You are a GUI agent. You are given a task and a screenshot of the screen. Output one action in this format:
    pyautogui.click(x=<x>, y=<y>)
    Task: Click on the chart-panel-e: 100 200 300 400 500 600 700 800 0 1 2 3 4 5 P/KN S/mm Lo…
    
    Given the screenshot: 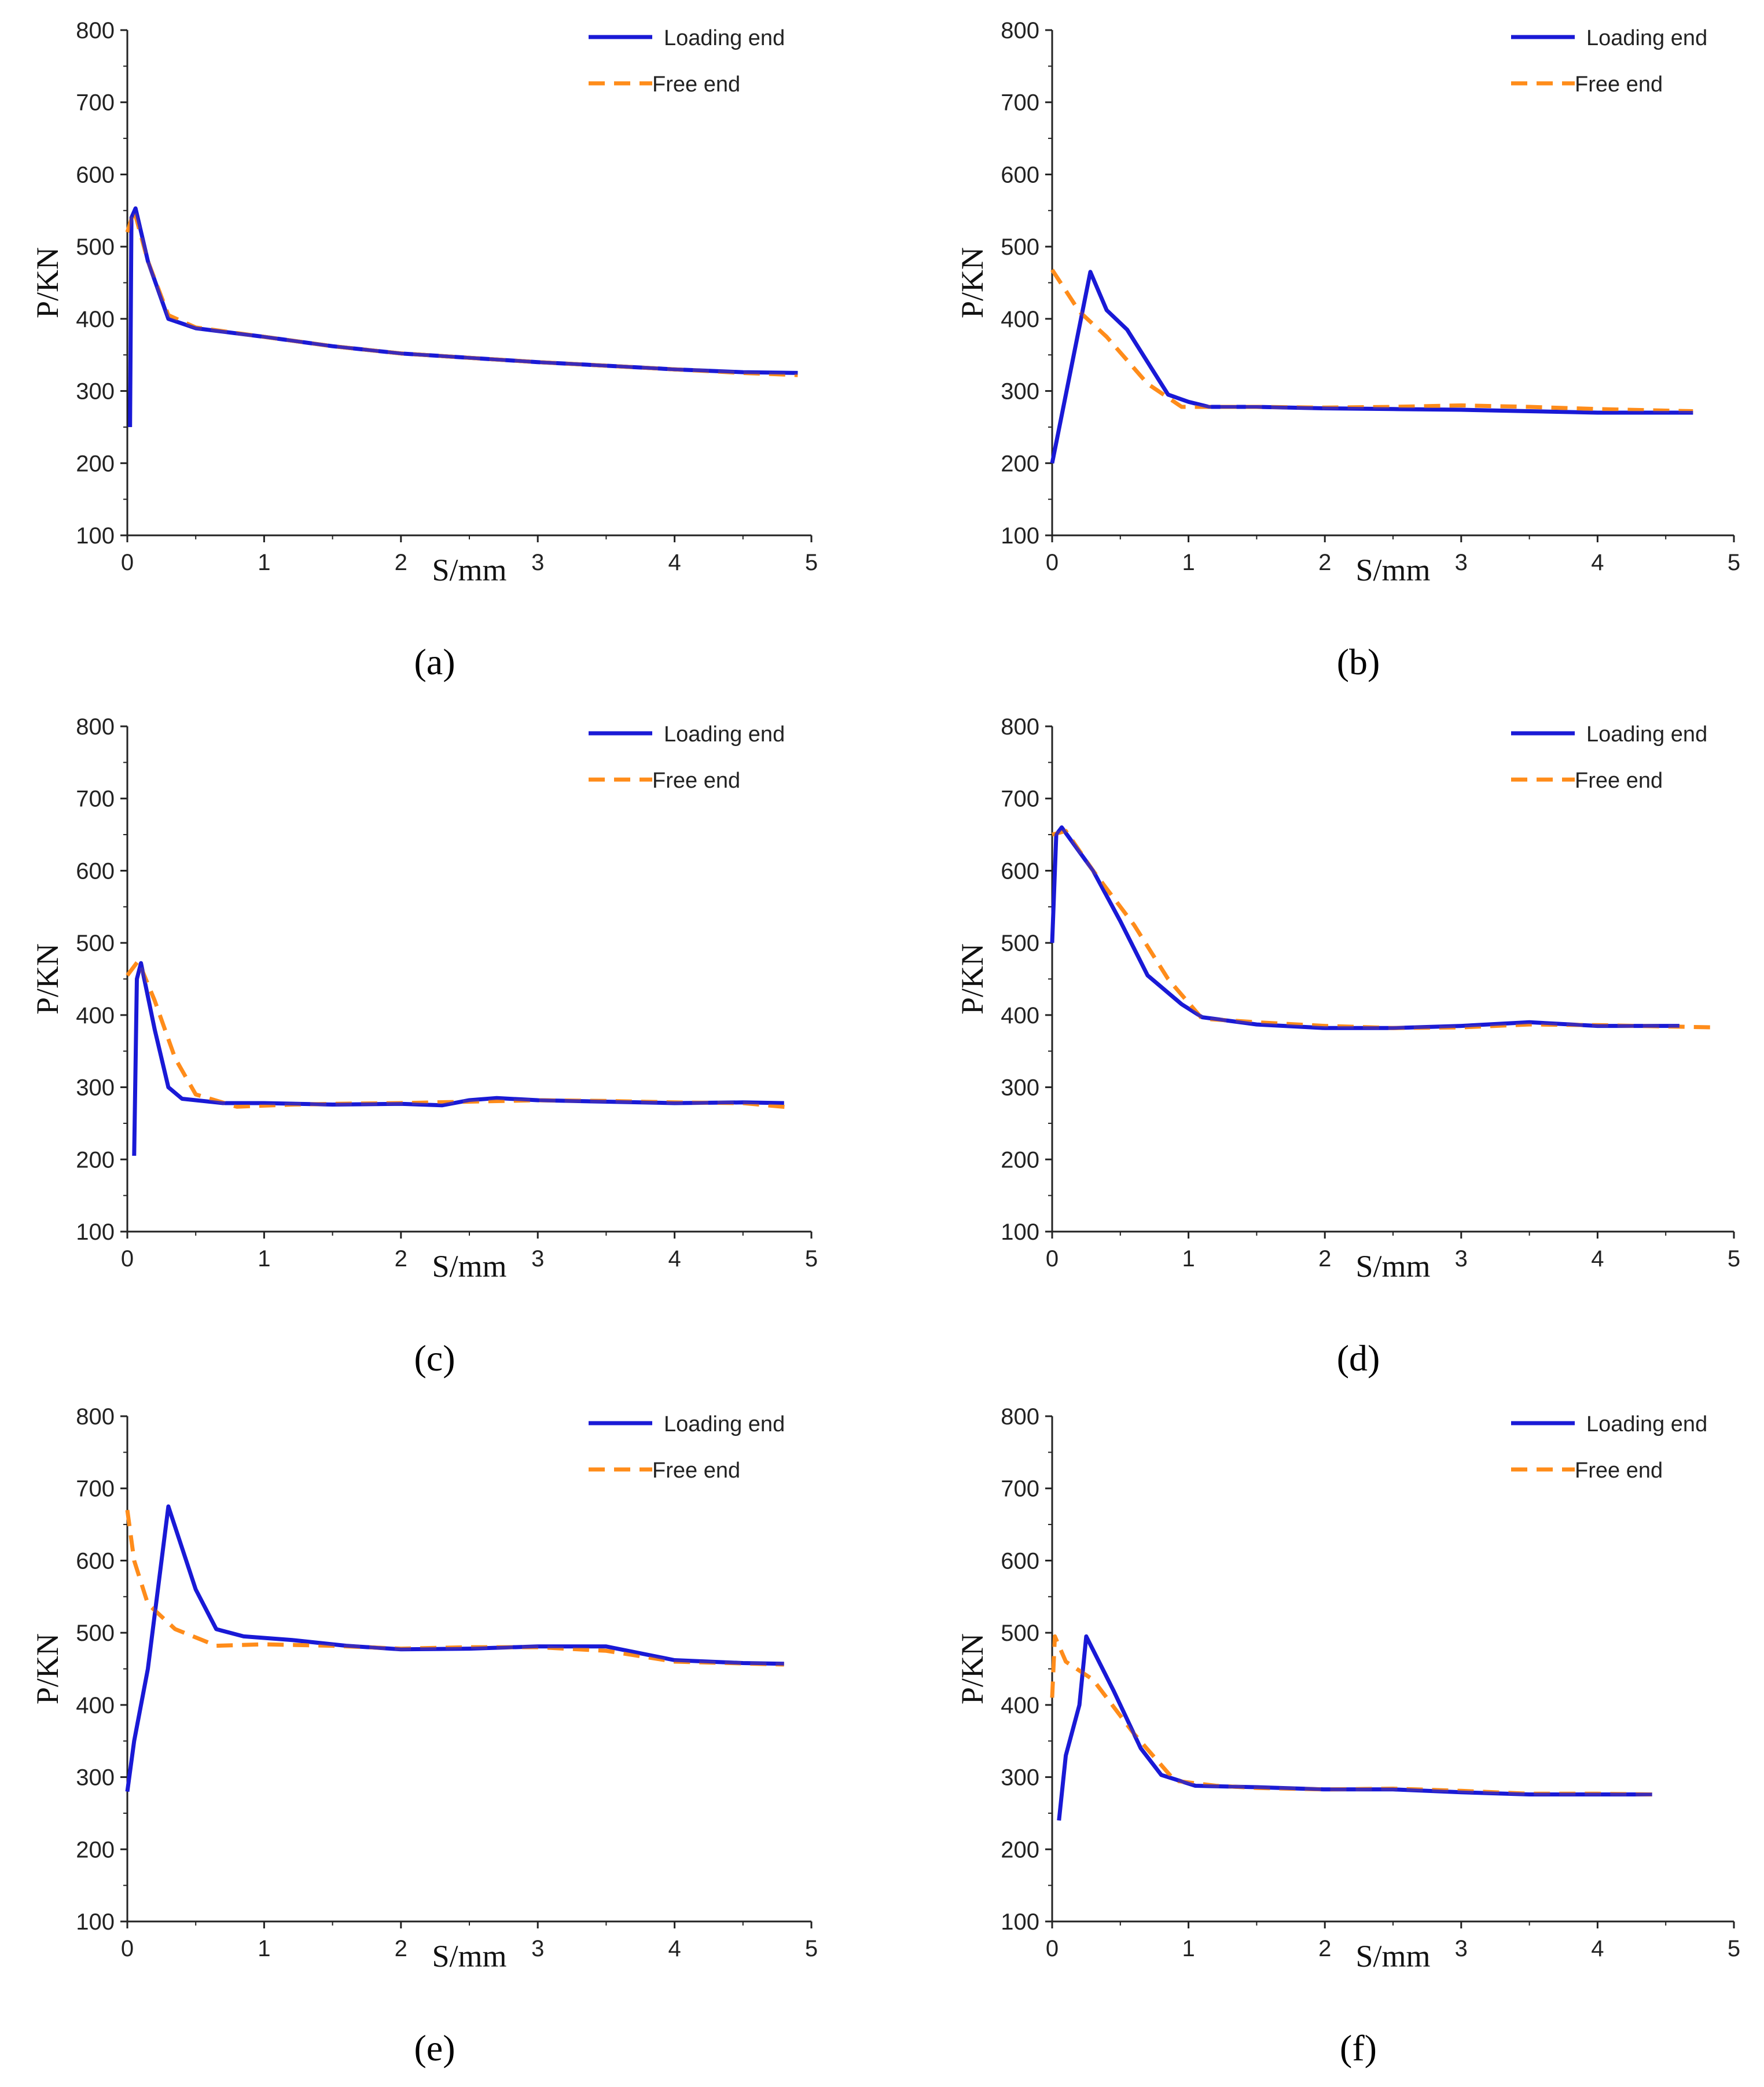 What is the action you would take?
    pyautogui.click(x=424, y=1736)
    